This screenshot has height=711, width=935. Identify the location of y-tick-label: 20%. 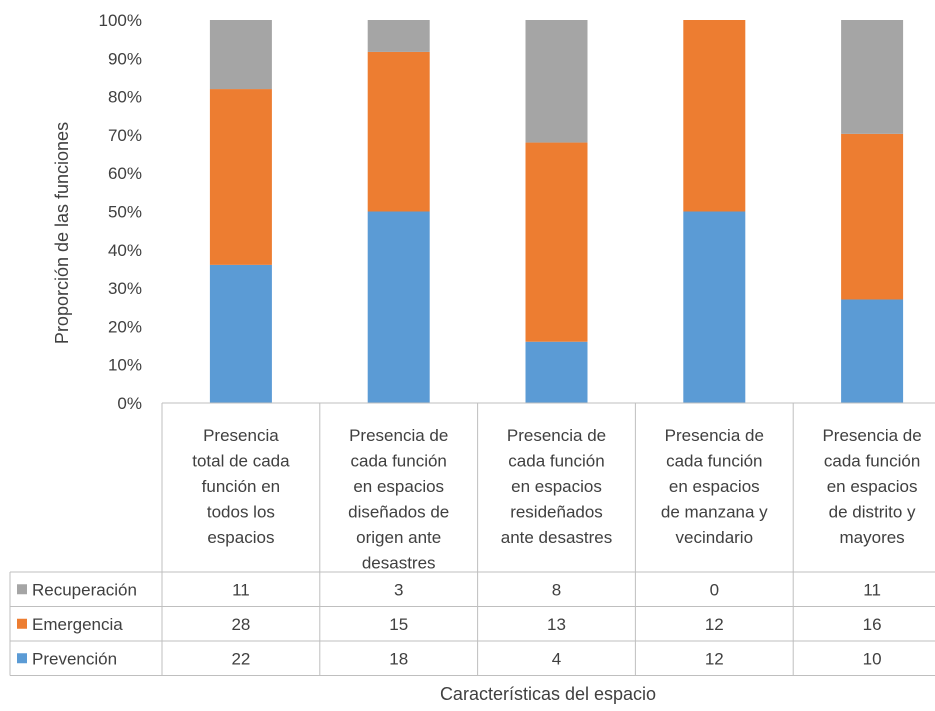
(125, 326).